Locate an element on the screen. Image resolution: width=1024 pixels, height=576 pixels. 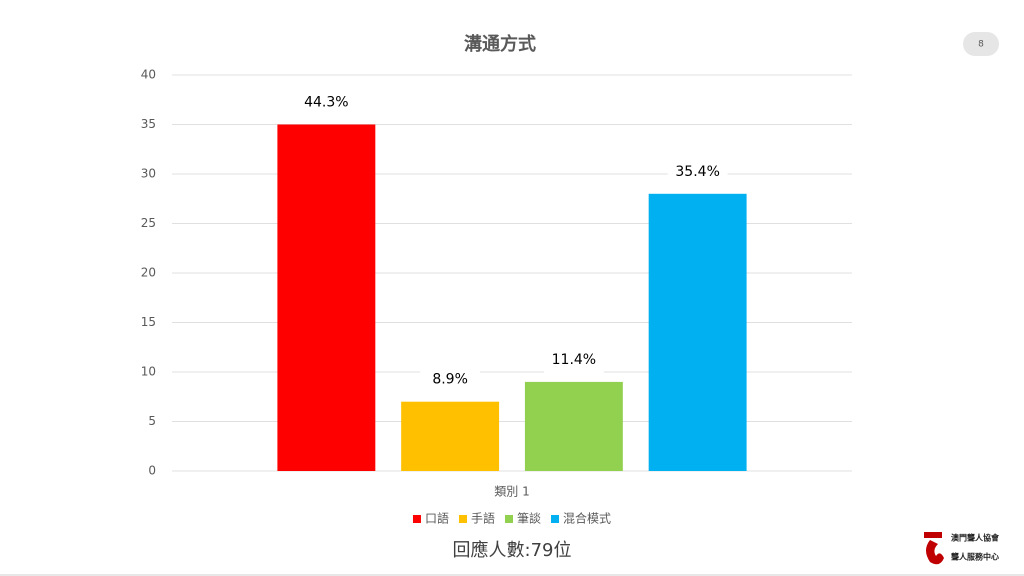
slide-number: 8 is located at coordinates (981, 45).